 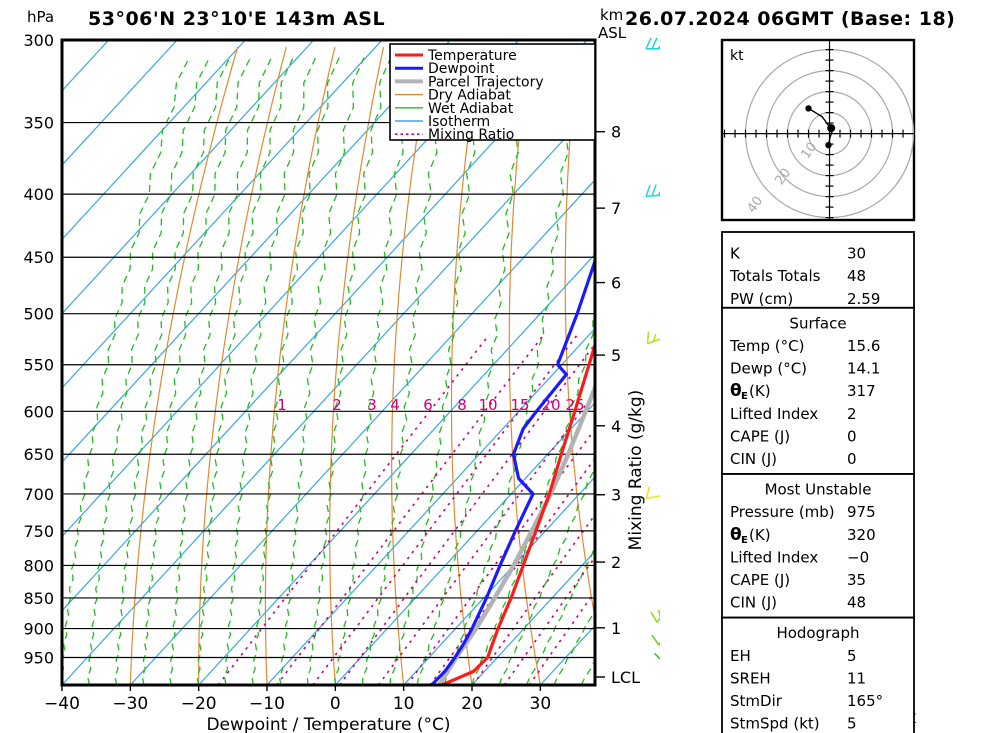 I want to click on table-row-value: 14.1, so click(x=863, y=369).